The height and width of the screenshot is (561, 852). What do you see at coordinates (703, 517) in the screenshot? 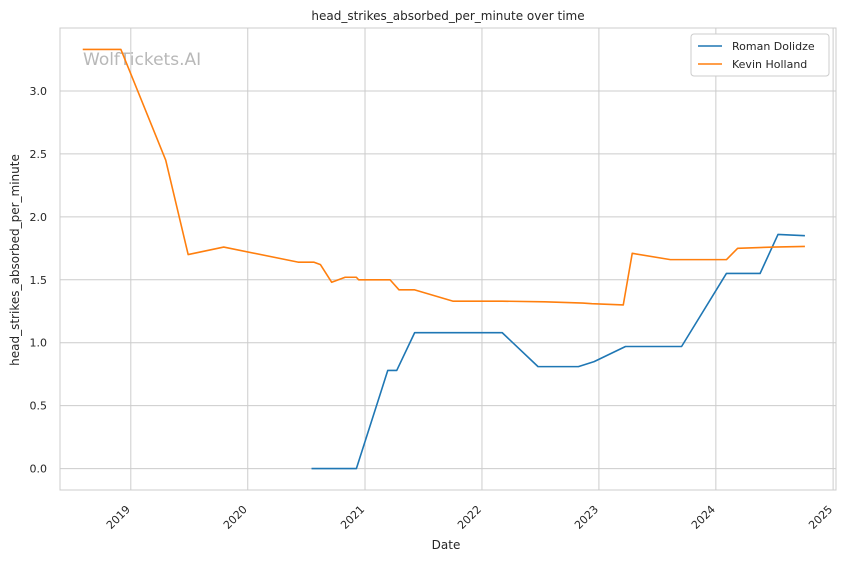
I see `x-tick-label: 2024` at bounding box center [703, 517].